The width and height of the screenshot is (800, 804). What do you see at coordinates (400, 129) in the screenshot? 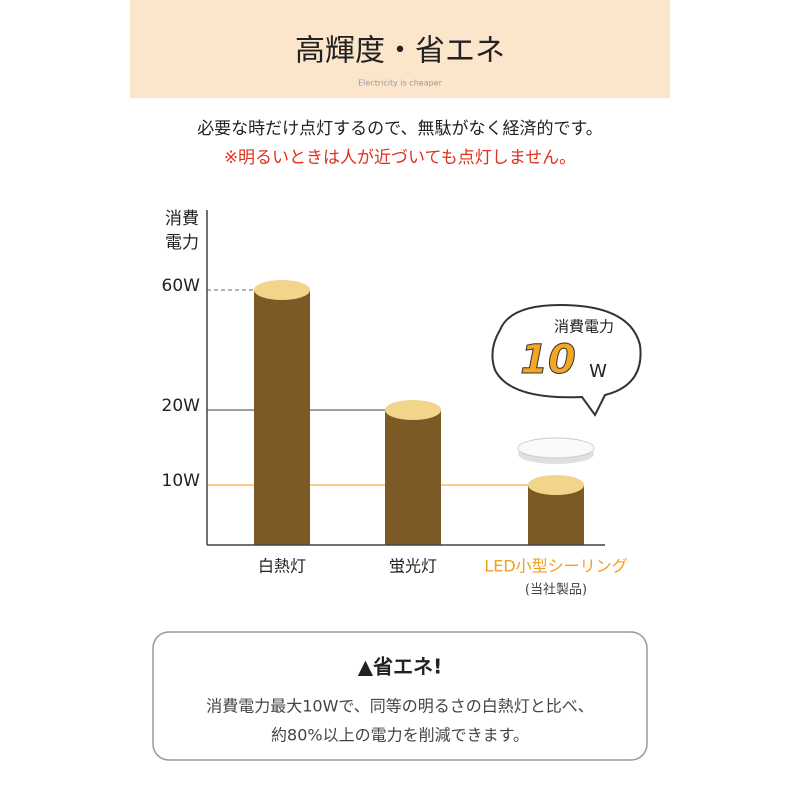
I see `intro-line: 必要な時だけ点灯するので、無駄がなく経済的です。` at bounding box center [400, 129].